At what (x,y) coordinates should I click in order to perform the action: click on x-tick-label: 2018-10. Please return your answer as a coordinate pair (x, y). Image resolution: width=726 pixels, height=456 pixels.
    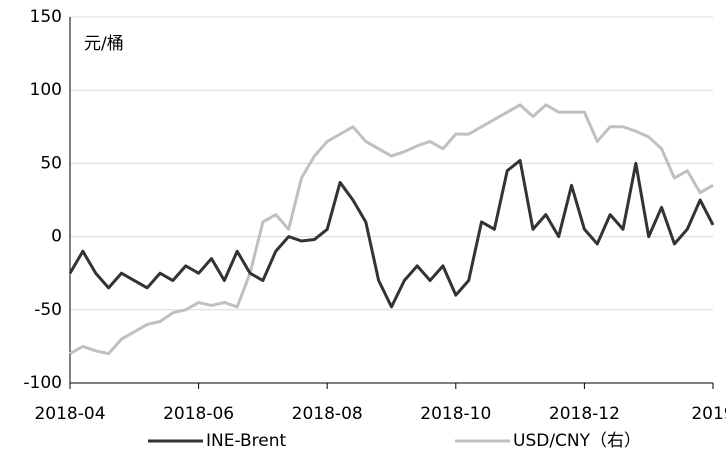
    Looking at the image, I should click on (455, 414).